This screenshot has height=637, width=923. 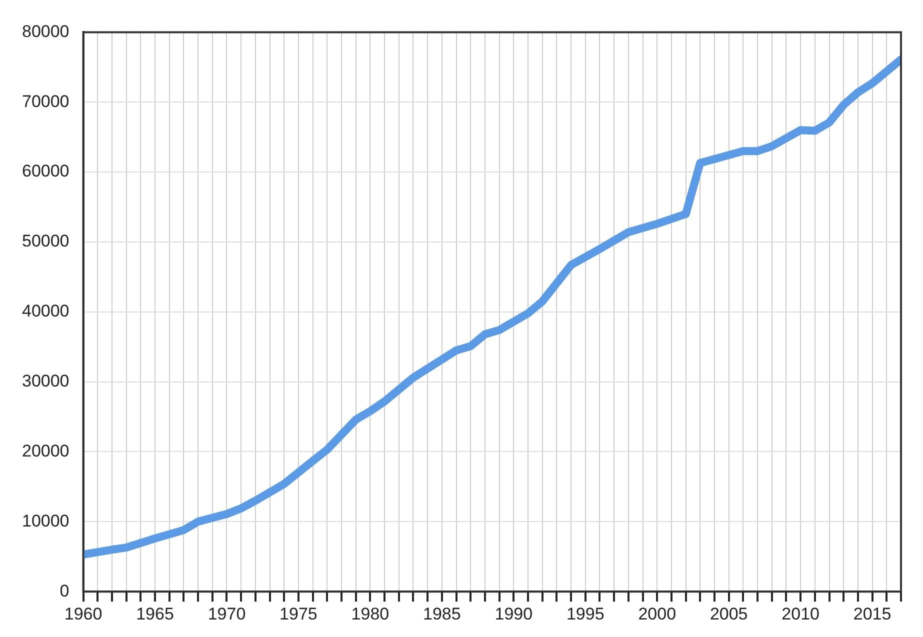 What do you see at coordinates (46, 311) in the screenshot?
I see `y-tick-label: 40000` at bounding box center [46, 311].